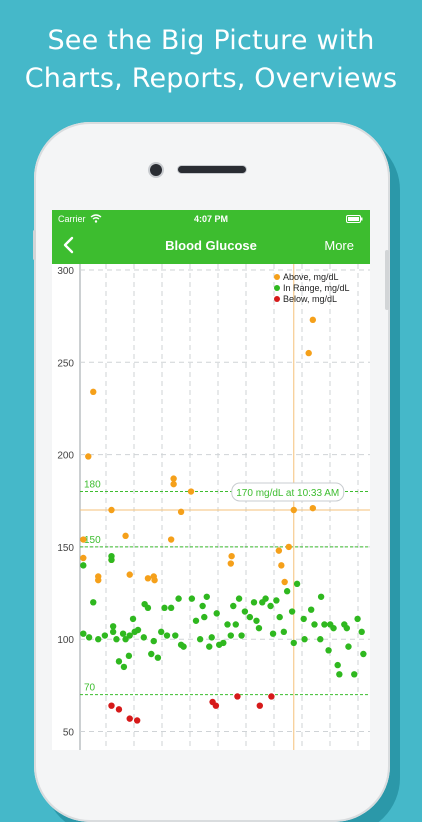 The image size is (422, 822). What do you see at coordinates (156, 170) in the screenshot?
I see `camera-icon` at bounding box center [156, 170].